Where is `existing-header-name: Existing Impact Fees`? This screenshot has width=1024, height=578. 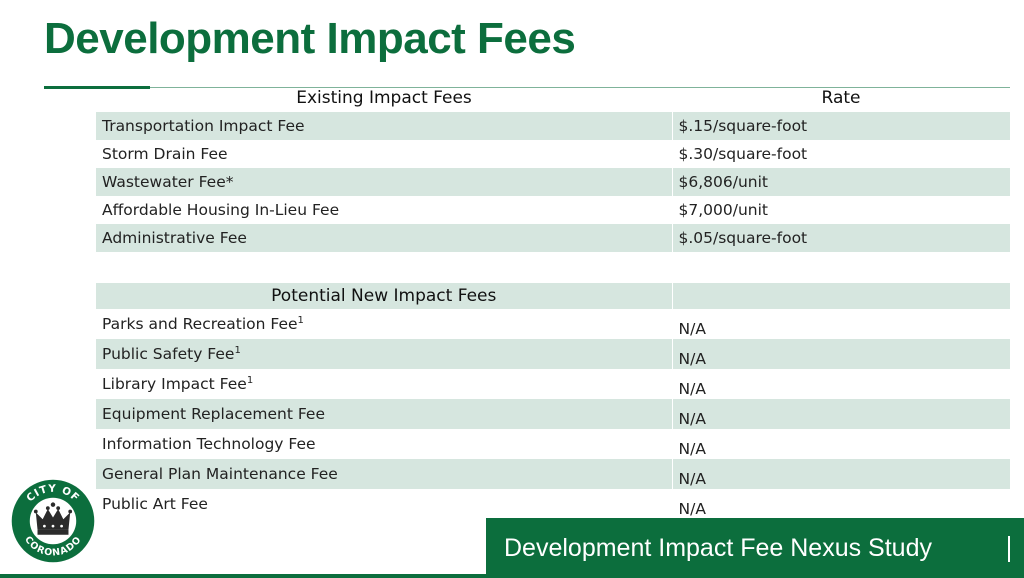 existing-header-name: Existing Impact Fees is located at coordinates (384, 98).